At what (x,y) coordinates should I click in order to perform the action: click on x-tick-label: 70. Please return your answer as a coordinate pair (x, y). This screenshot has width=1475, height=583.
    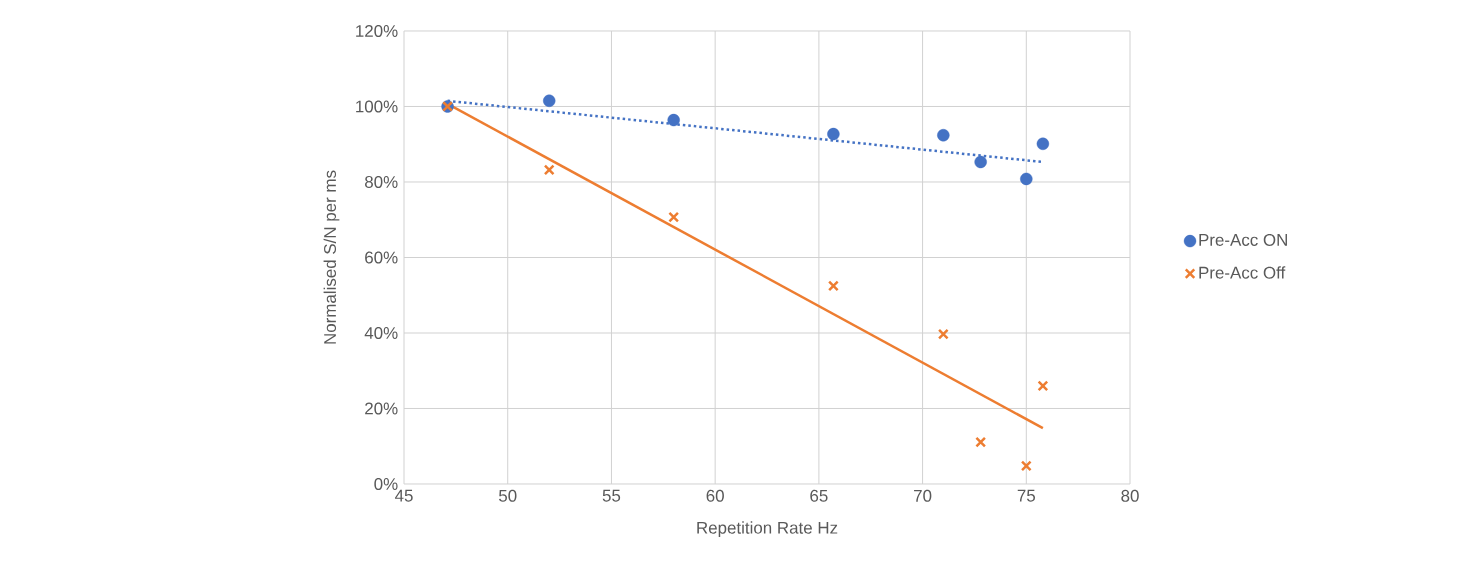
    Looking at the image, I should click on (923, 495).